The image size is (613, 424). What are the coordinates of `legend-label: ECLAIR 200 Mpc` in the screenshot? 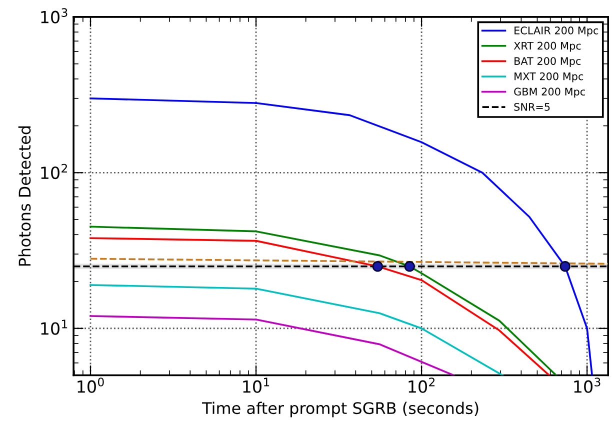 It's located at (556, 31).